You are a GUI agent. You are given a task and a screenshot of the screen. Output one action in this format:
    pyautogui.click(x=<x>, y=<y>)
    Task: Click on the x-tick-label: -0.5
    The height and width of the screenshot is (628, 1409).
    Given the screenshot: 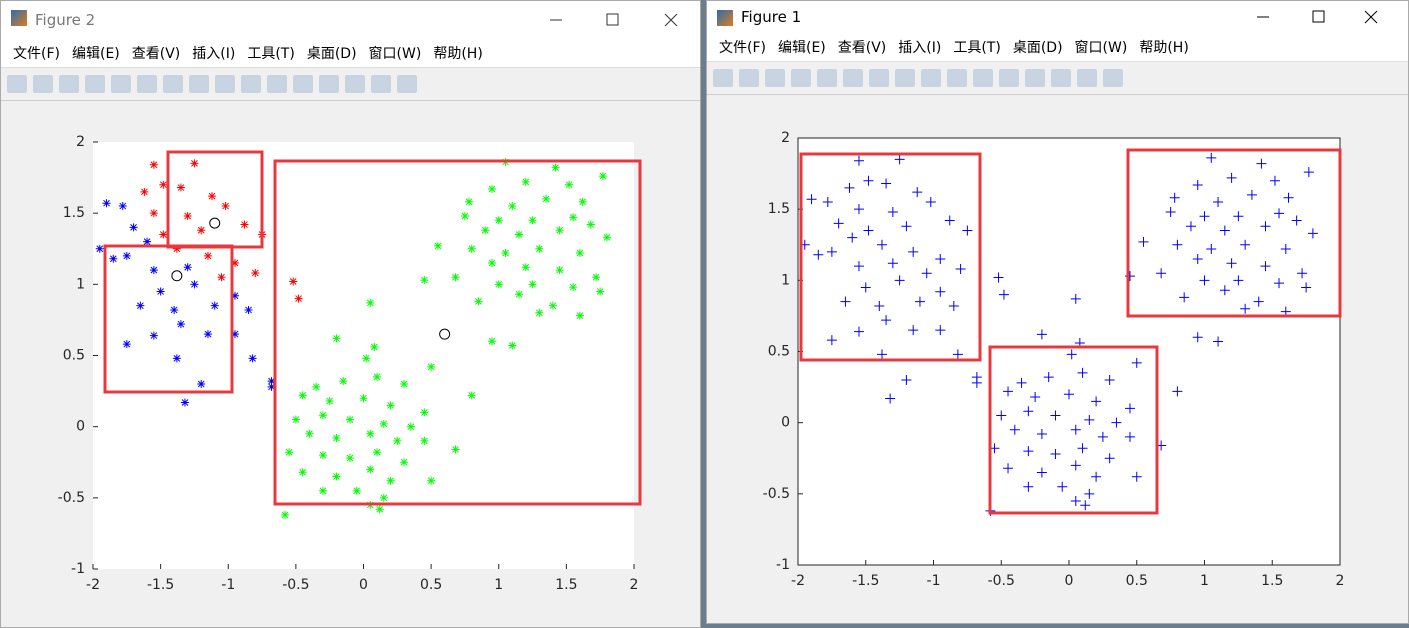 What is the action you would take?
    pyautogui.click(x=295, y=585)
    